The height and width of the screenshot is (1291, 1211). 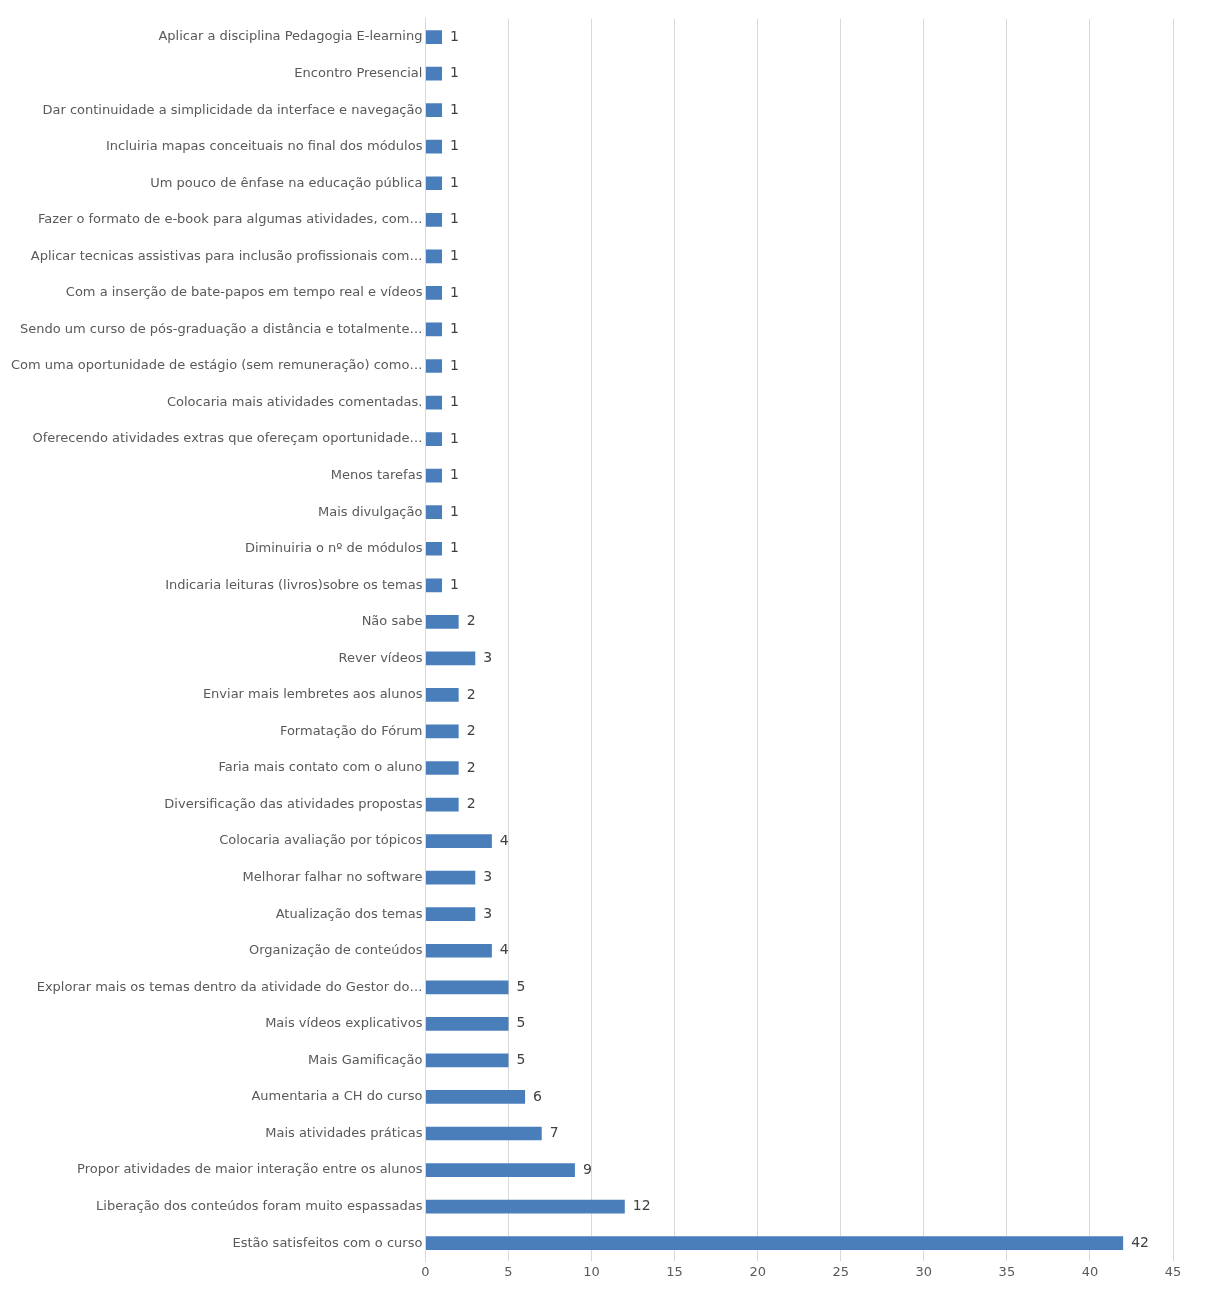 What do you see at coordinates (320, 767) in the screenshot?
I see `y-tick-label: Faria mais contato com o aluno` at bounding box center [320, 767].